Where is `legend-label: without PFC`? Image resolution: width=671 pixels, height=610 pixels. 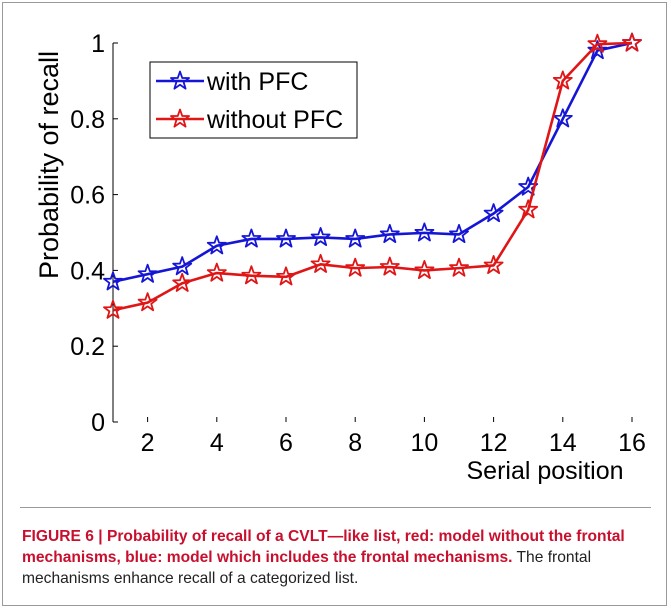
legend-label: without PFC is located at coordinates (274, 120).